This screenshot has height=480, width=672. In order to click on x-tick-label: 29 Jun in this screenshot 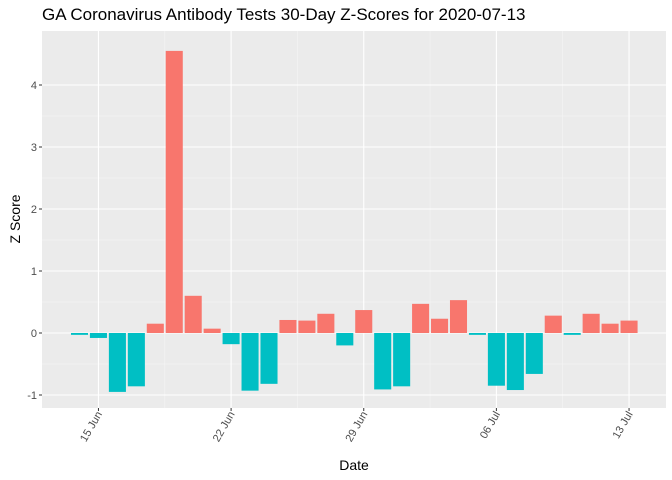, I will do `click(356, 427)`.